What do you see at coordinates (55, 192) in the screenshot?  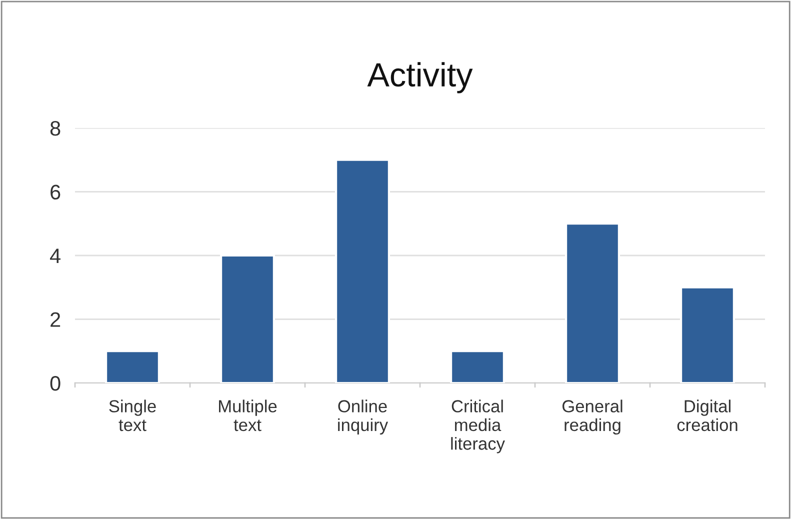 I see `y-tick-label: 6` at bounding box center [55, 192].